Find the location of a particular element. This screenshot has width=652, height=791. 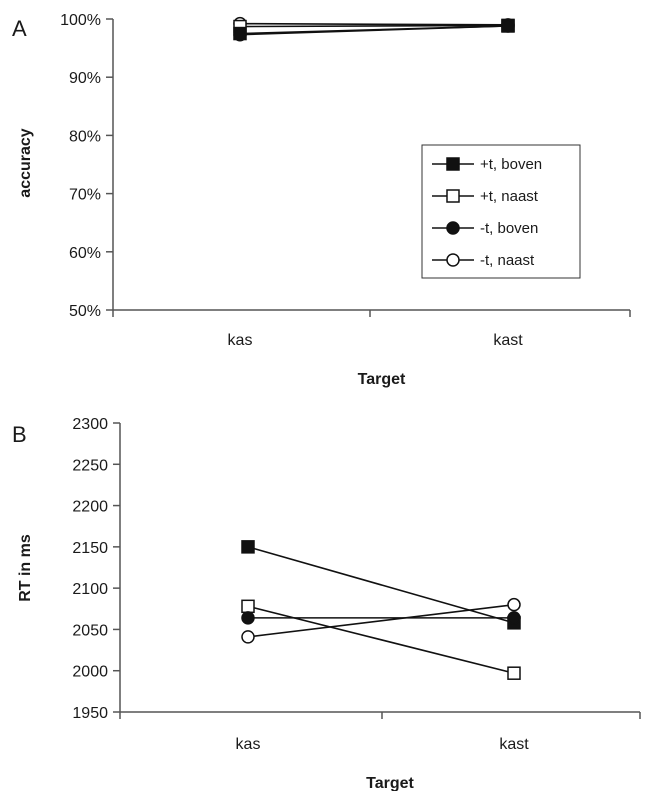

y-tick-label: 2250 is located at coordinates (90, 465).